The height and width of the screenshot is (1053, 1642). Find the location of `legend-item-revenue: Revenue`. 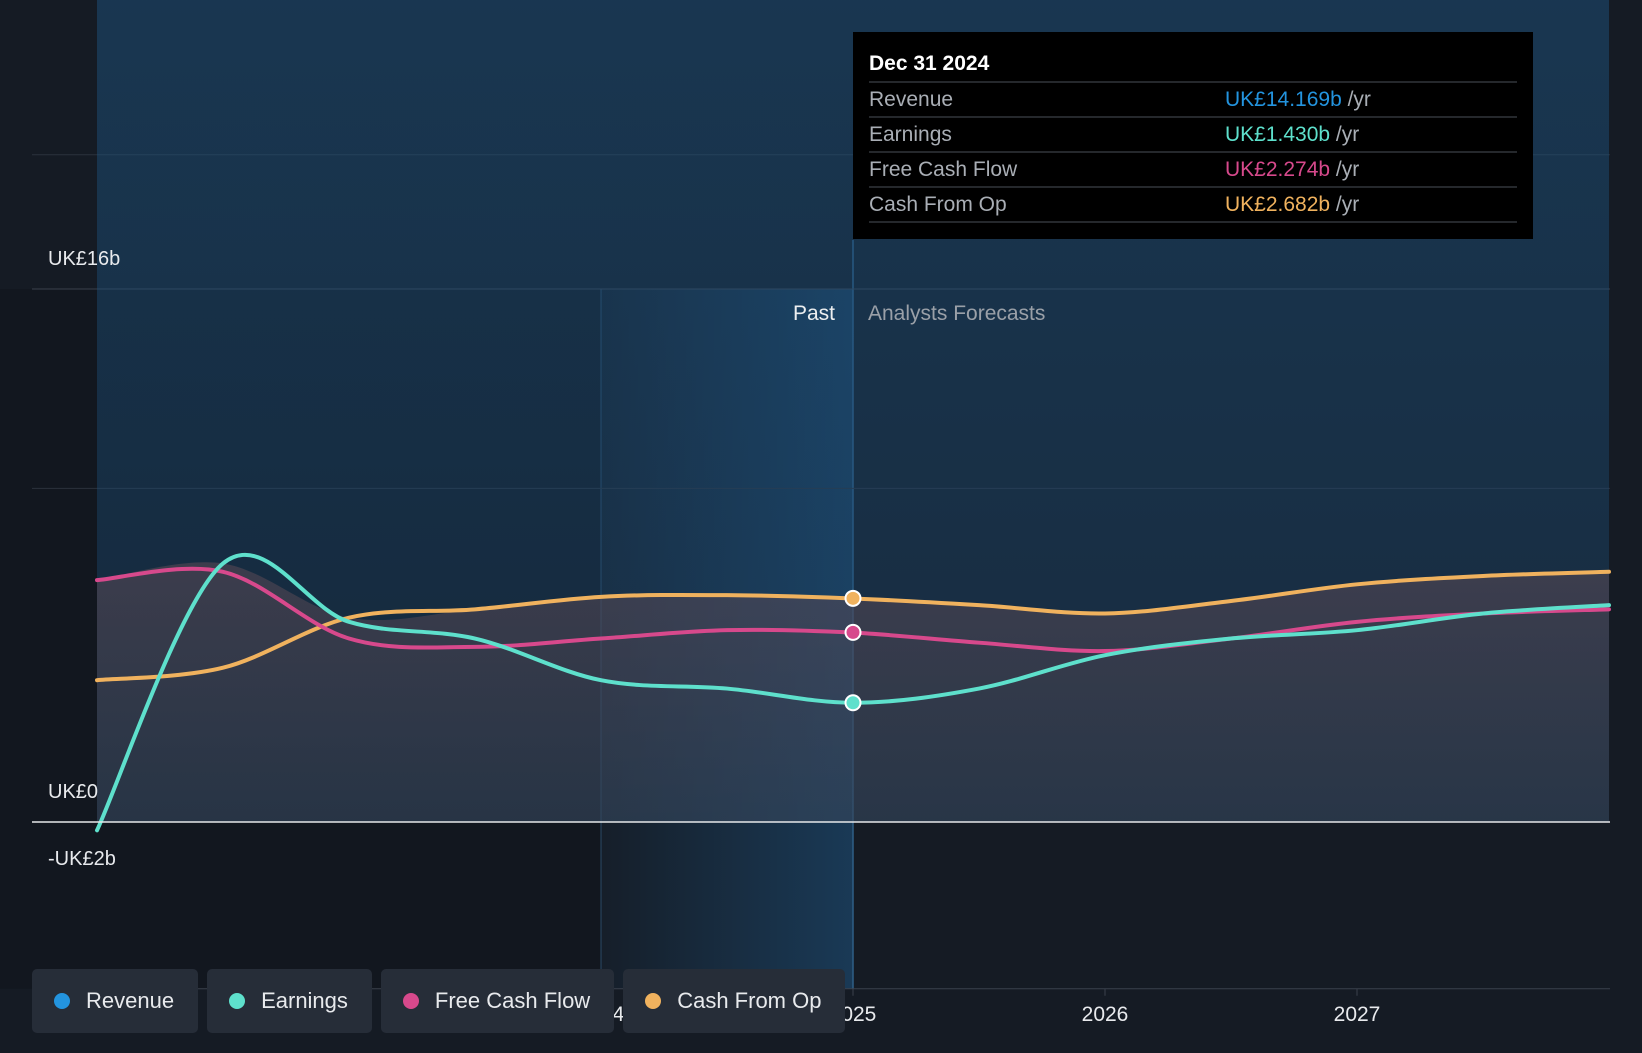

legend-item-revenue: Revenue is located at coordinates (115, 1001).